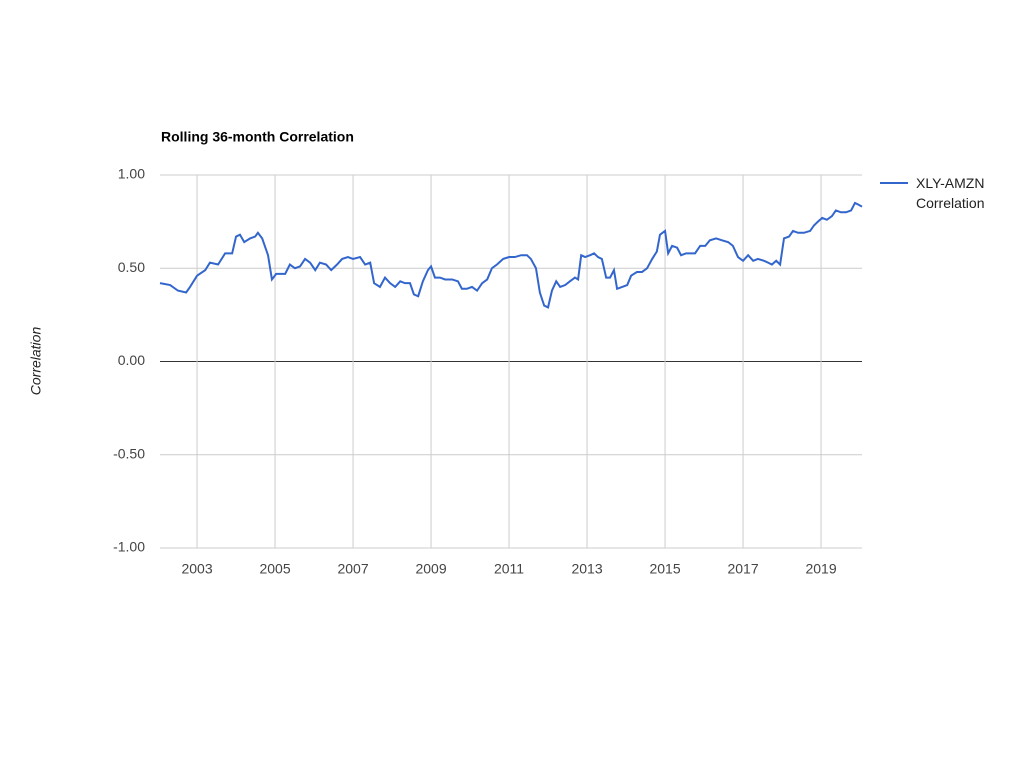 The width and height of the screenshot is (1024, 768). What do you see at coordinates (352, 569) in the screenshot?
I see `x-tick-label: 2007` at bounding box center [352, 569].